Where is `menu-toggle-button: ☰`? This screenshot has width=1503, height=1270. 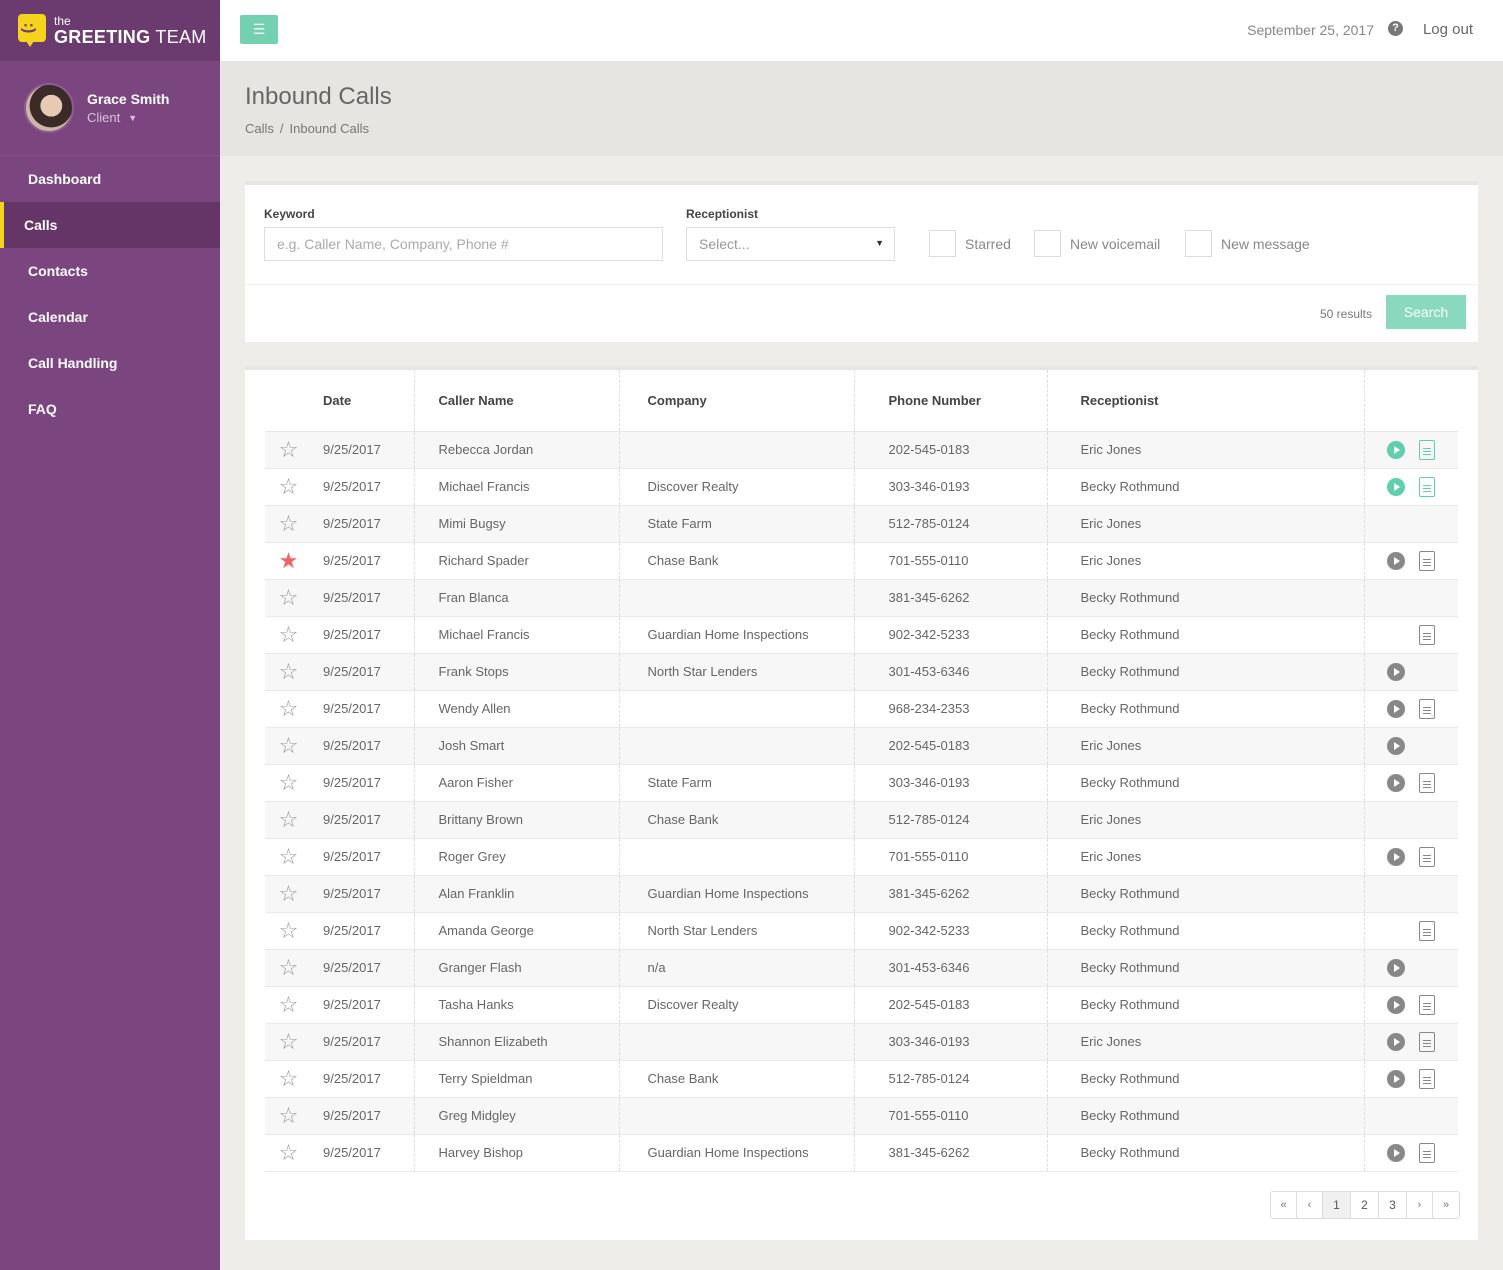
menu-toggle-button: ☰ is located at coordinates (259, 29).